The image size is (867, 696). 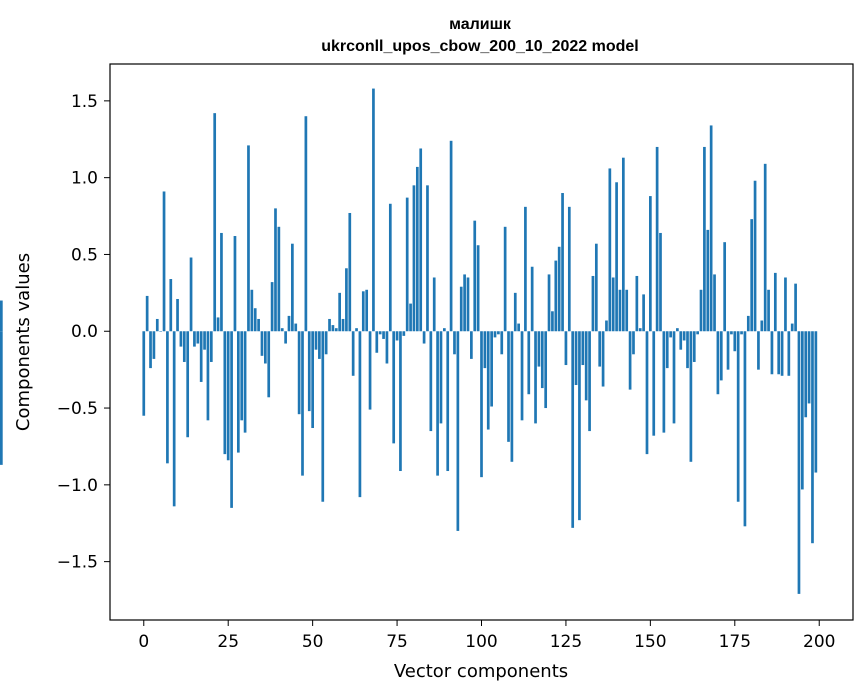 I want to click on y-tick-label: −1.5, so click(x=77, y=563).